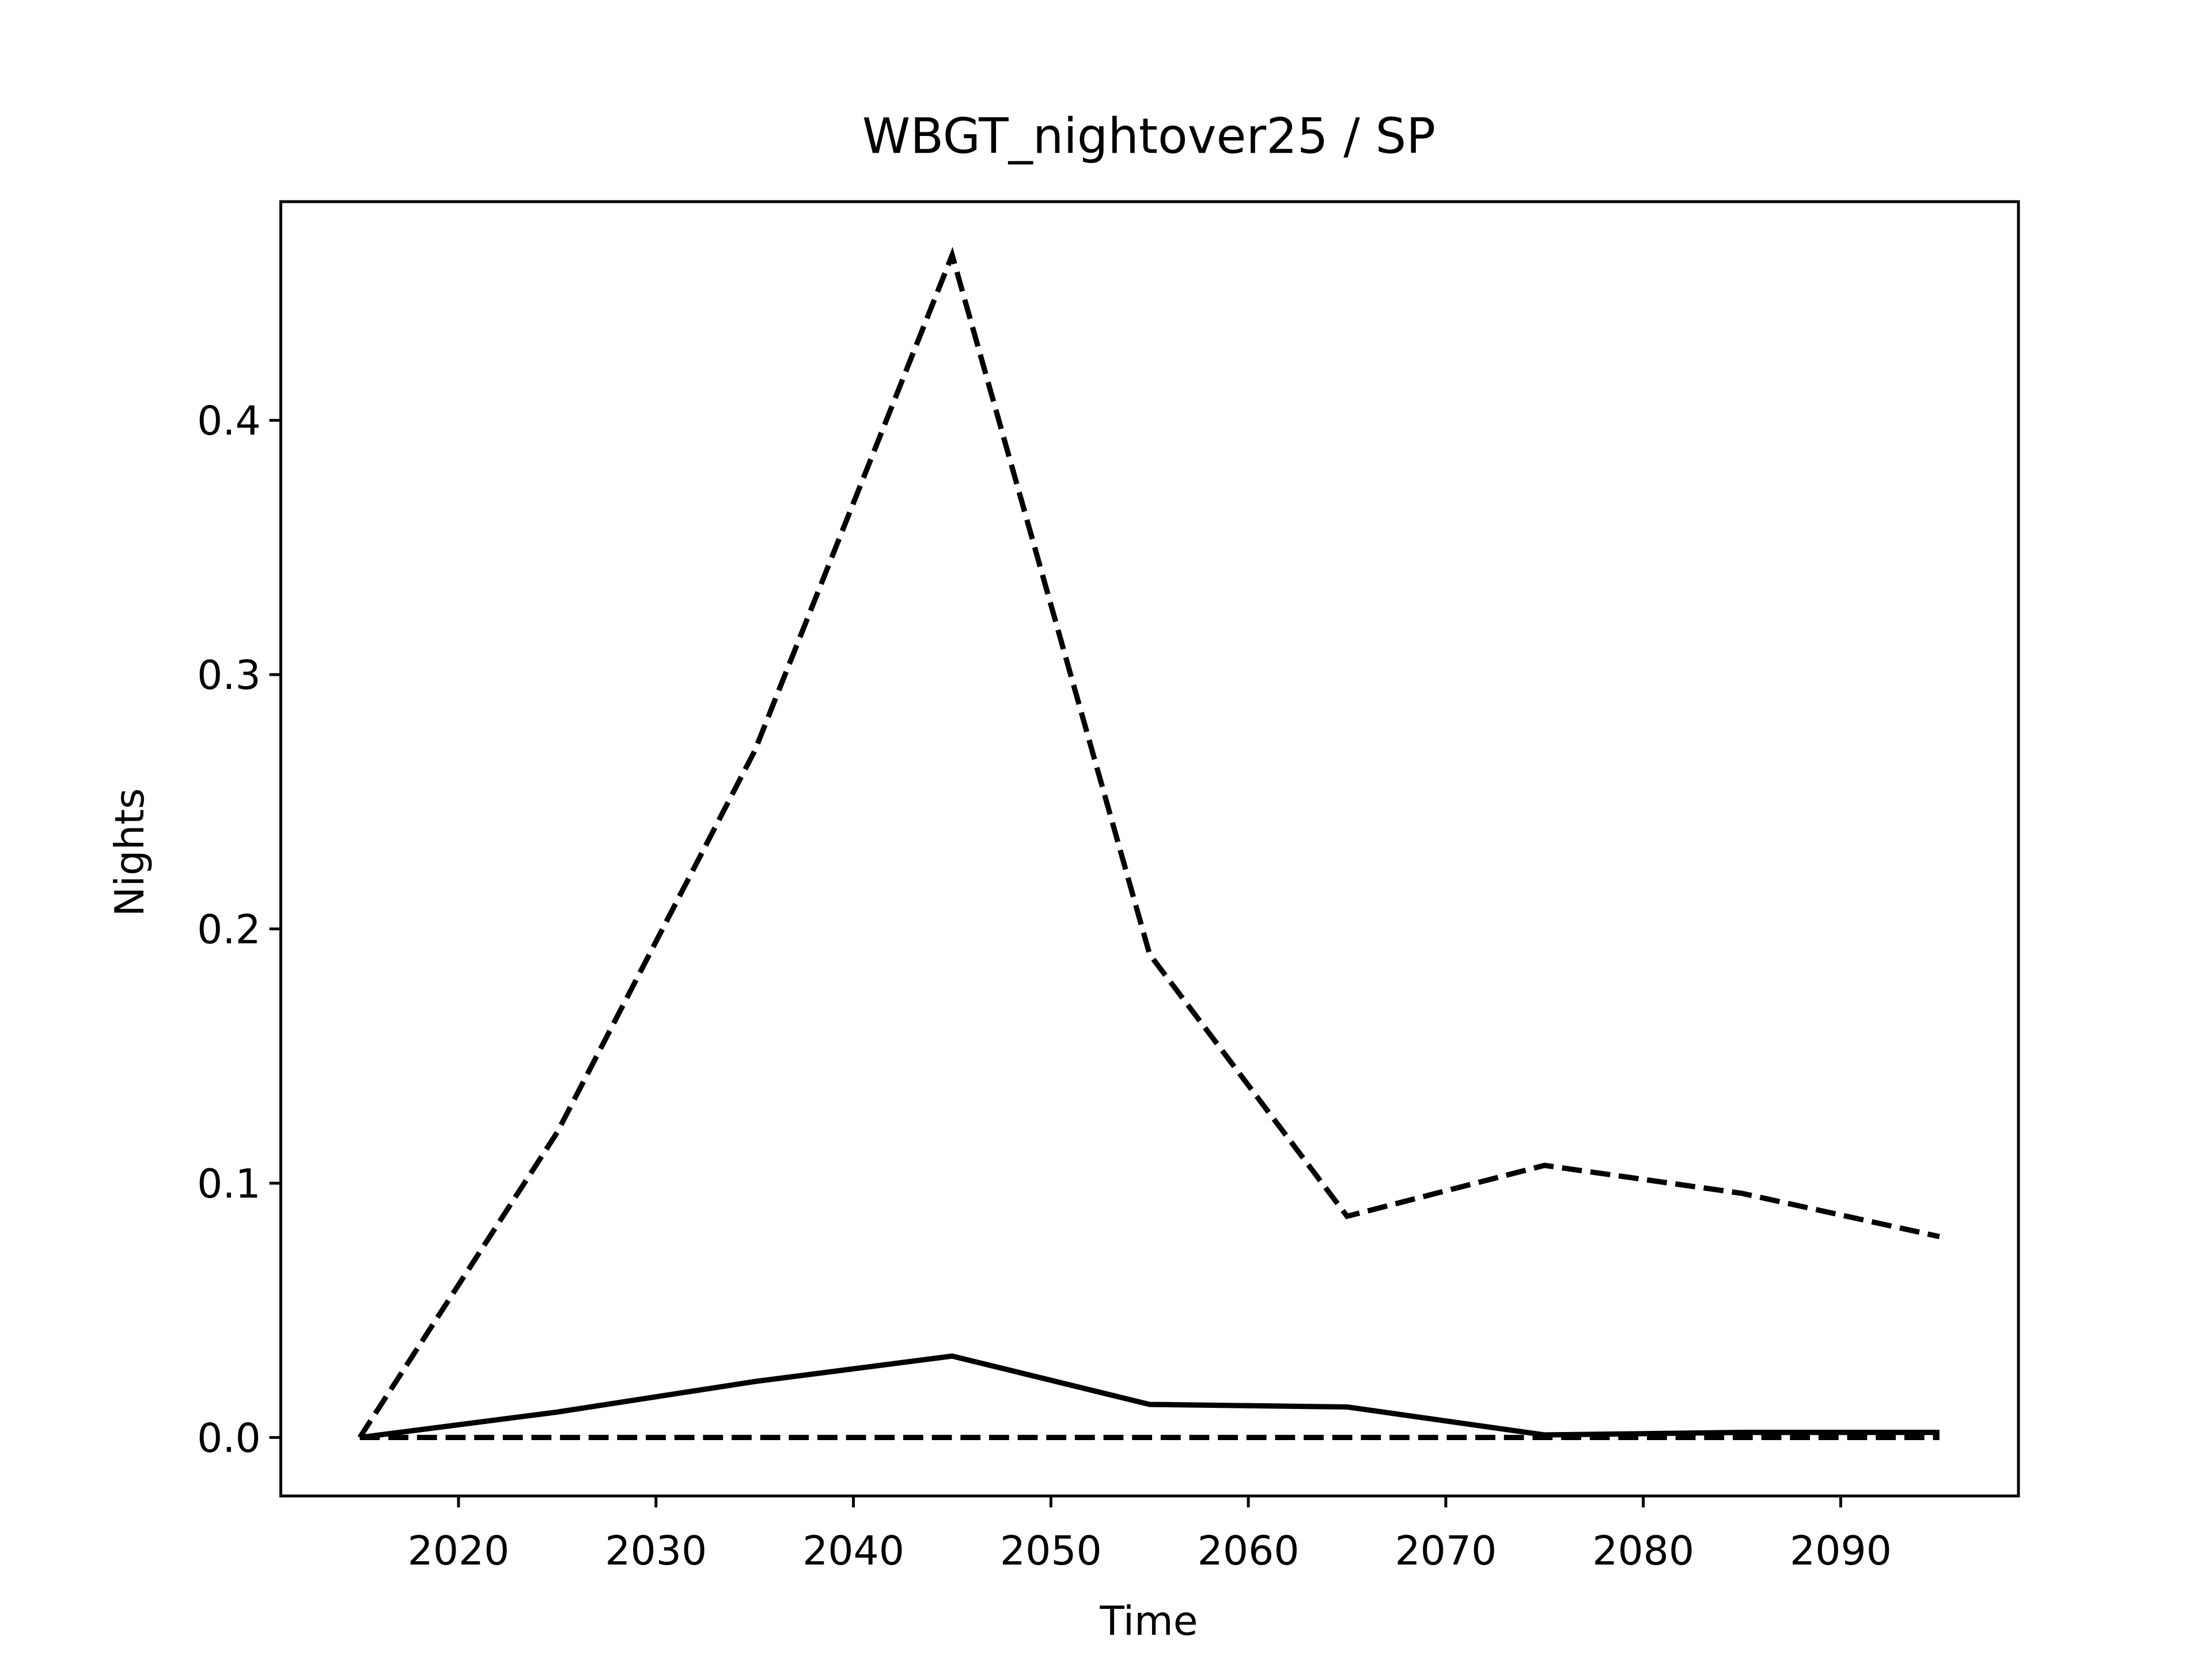 The image size is (2212, 1659). What do you see at coordinates (853, 1551) in the screenshot?
I see `x-tick-label: 2040` at bounding box center [853, 1551].